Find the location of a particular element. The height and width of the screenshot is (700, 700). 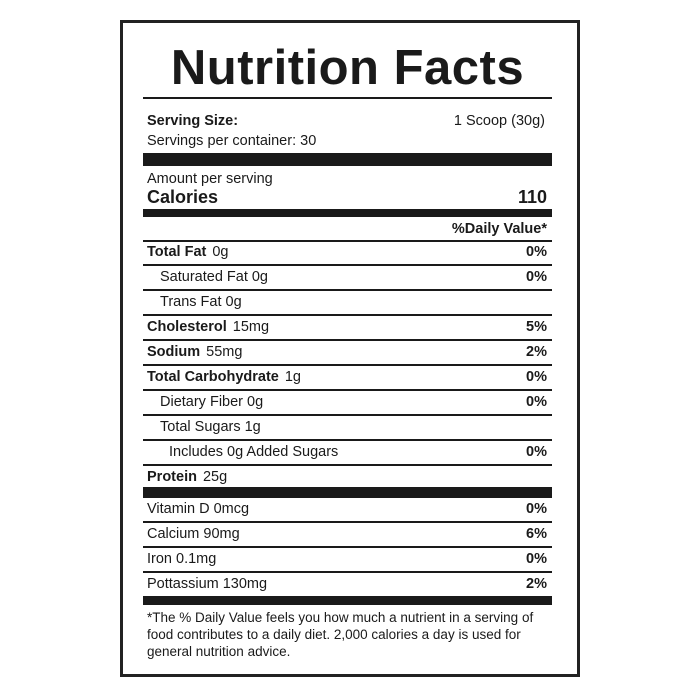

nutrient-amount: 15mg is located at coordinates (251, 327).